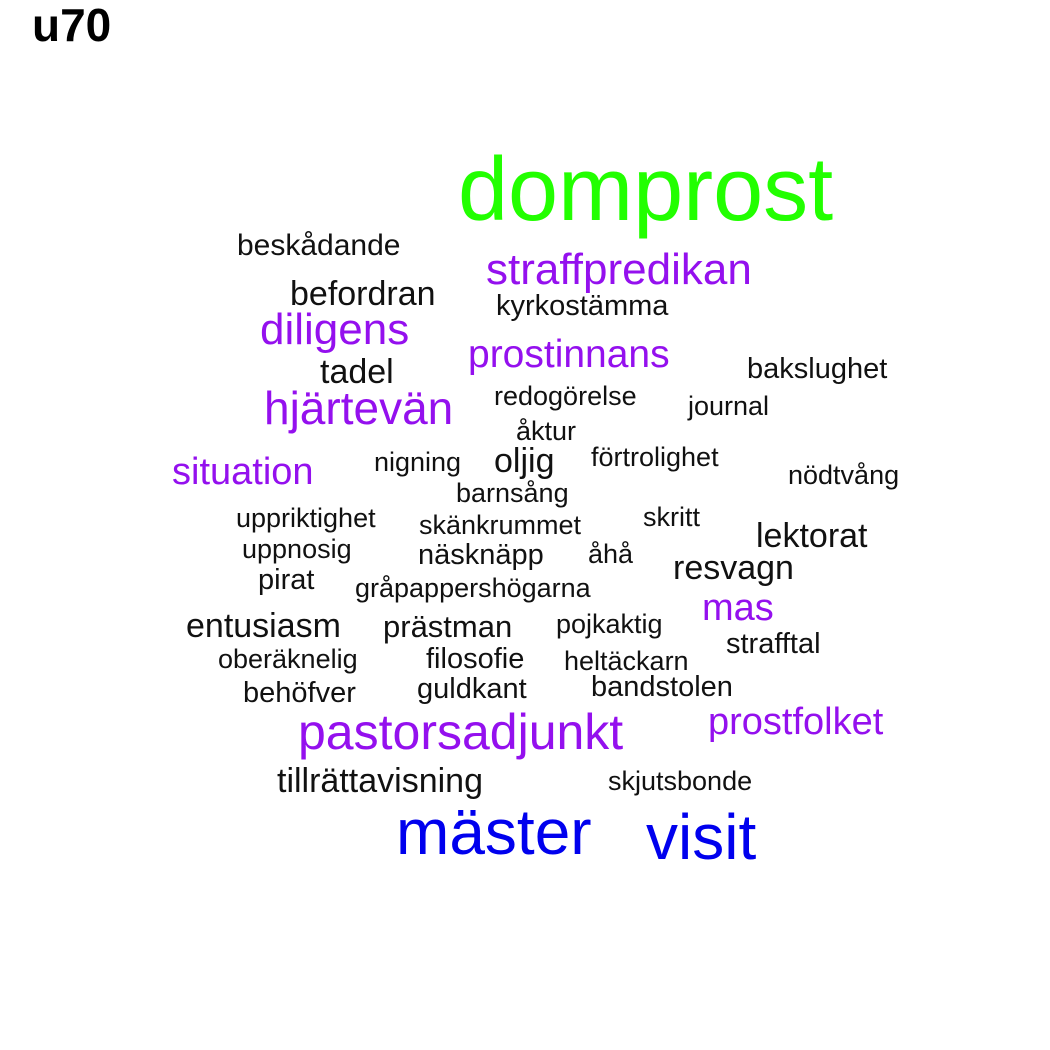 Image resolution: width=1050 pixels, height=1050 pixels. Describe the element at coordinates (357, 372) in the screenshot. I see `word-14: tadel` at that location.